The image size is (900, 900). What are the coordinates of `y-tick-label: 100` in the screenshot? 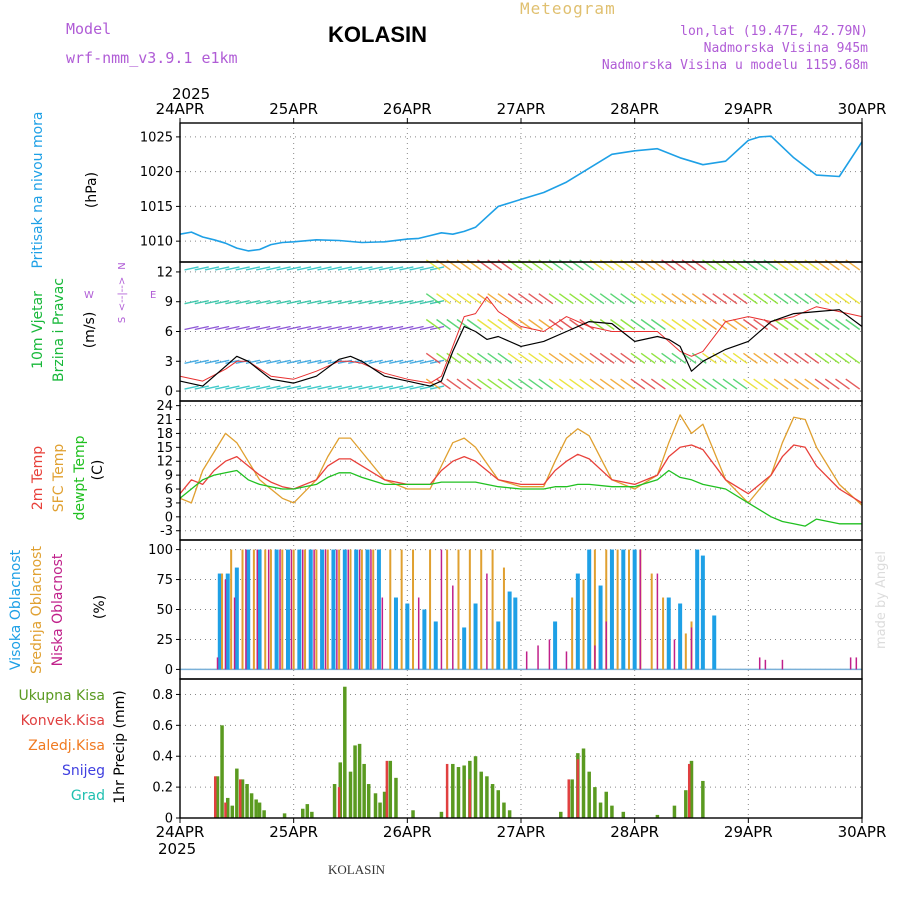 It's located at (160, 550).